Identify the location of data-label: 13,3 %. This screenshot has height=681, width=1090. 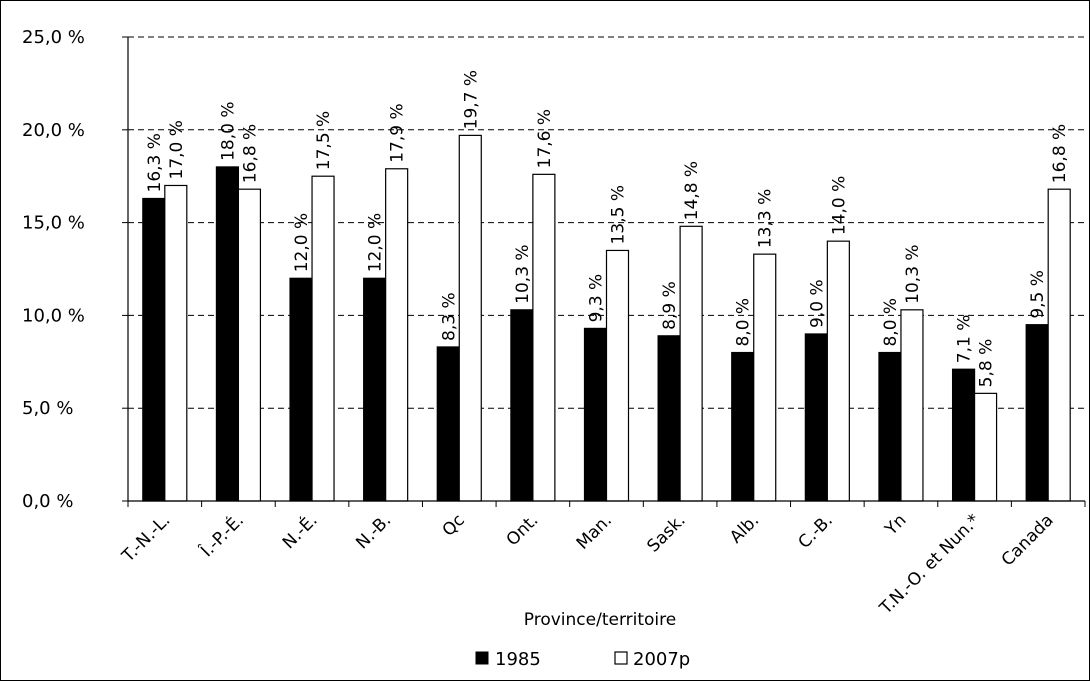
(766, 218).